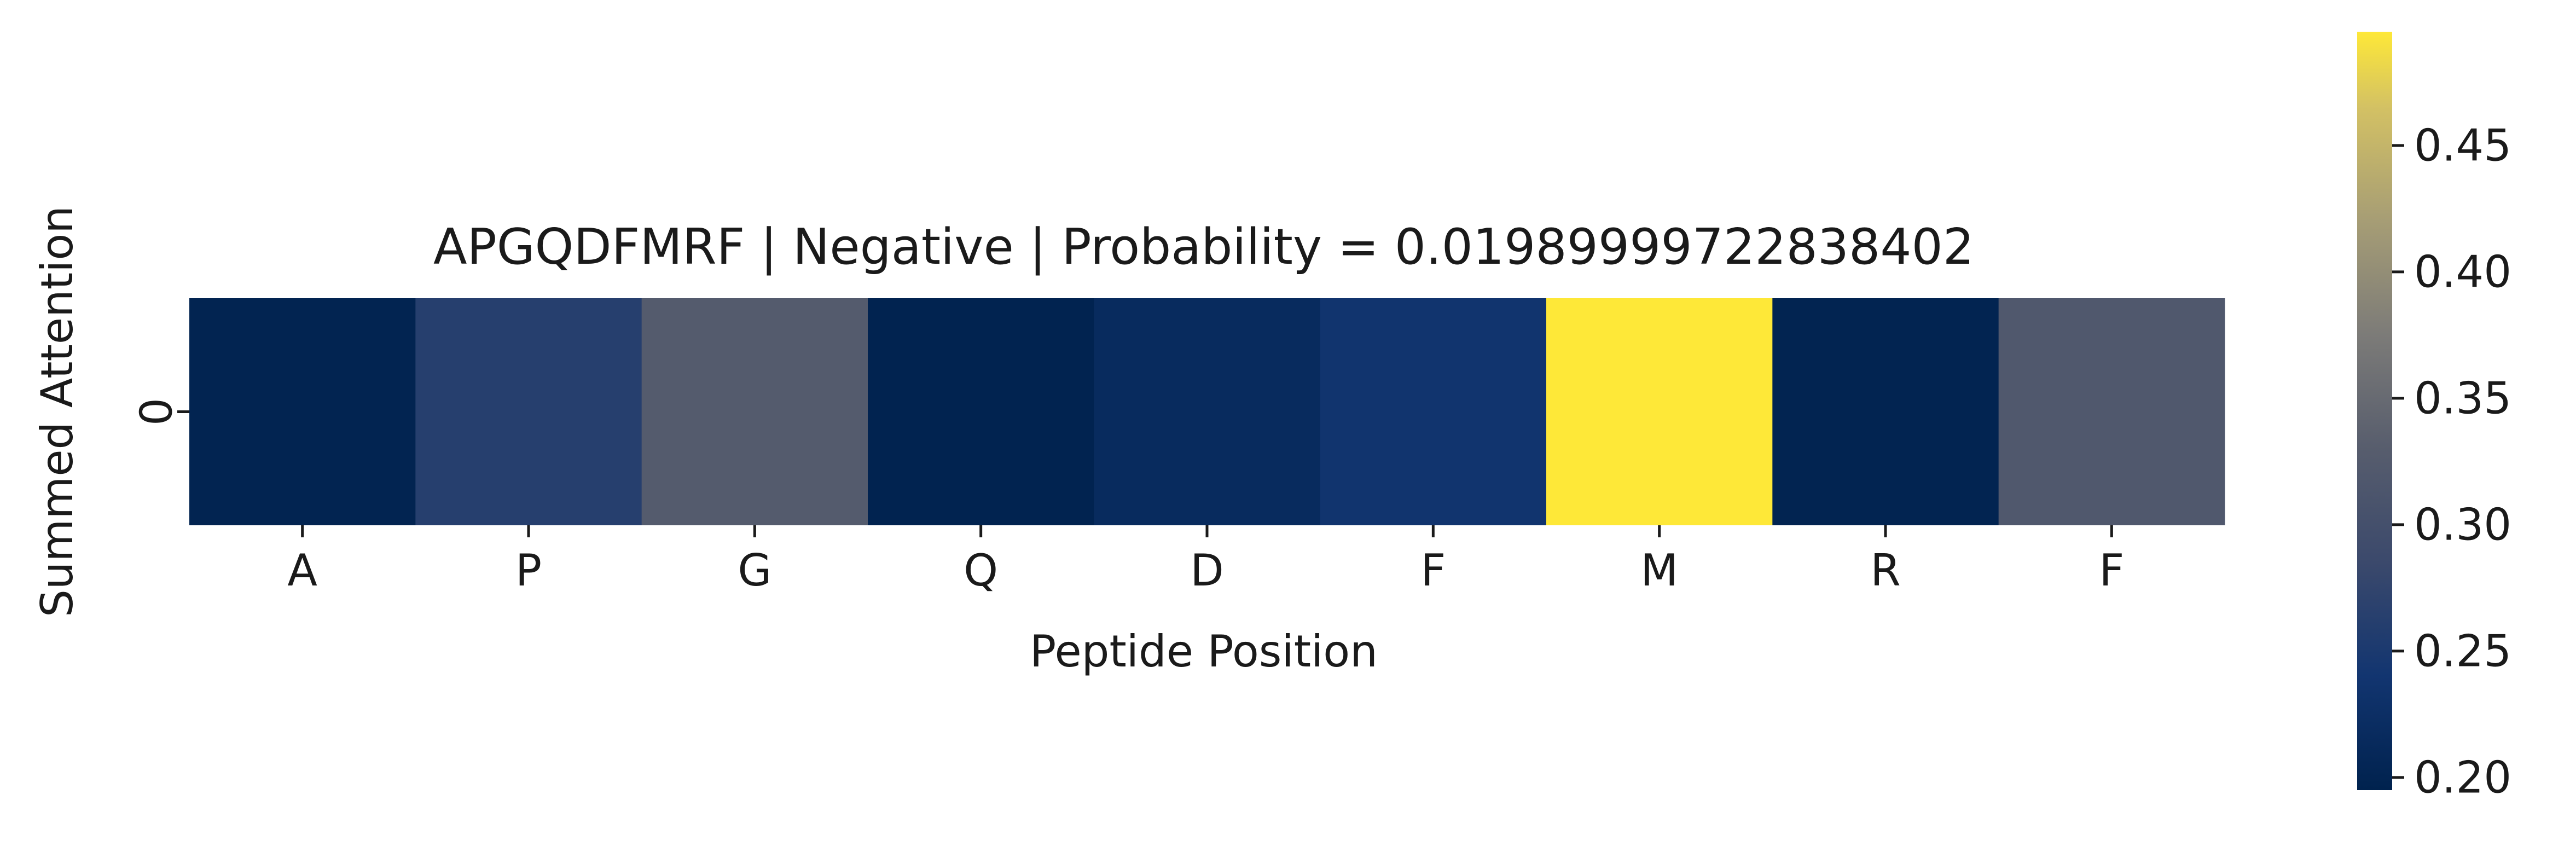 The height and width of the screenshot is (841, 2576). Describe the element at coordinates (981, 570) in the screenshot. I see `x-tick-label: Q` at that location.